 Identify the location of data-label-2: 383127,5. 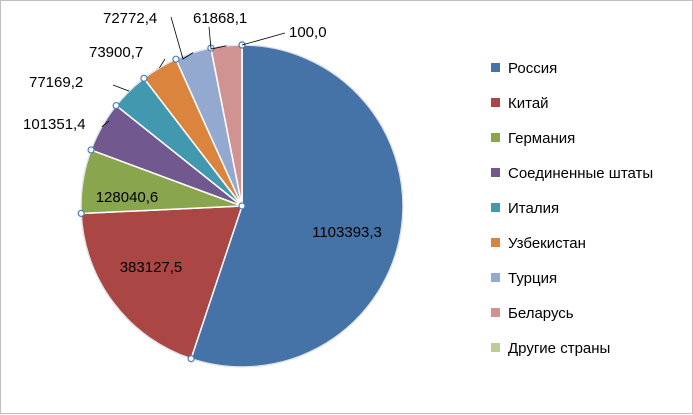
(151, 267).